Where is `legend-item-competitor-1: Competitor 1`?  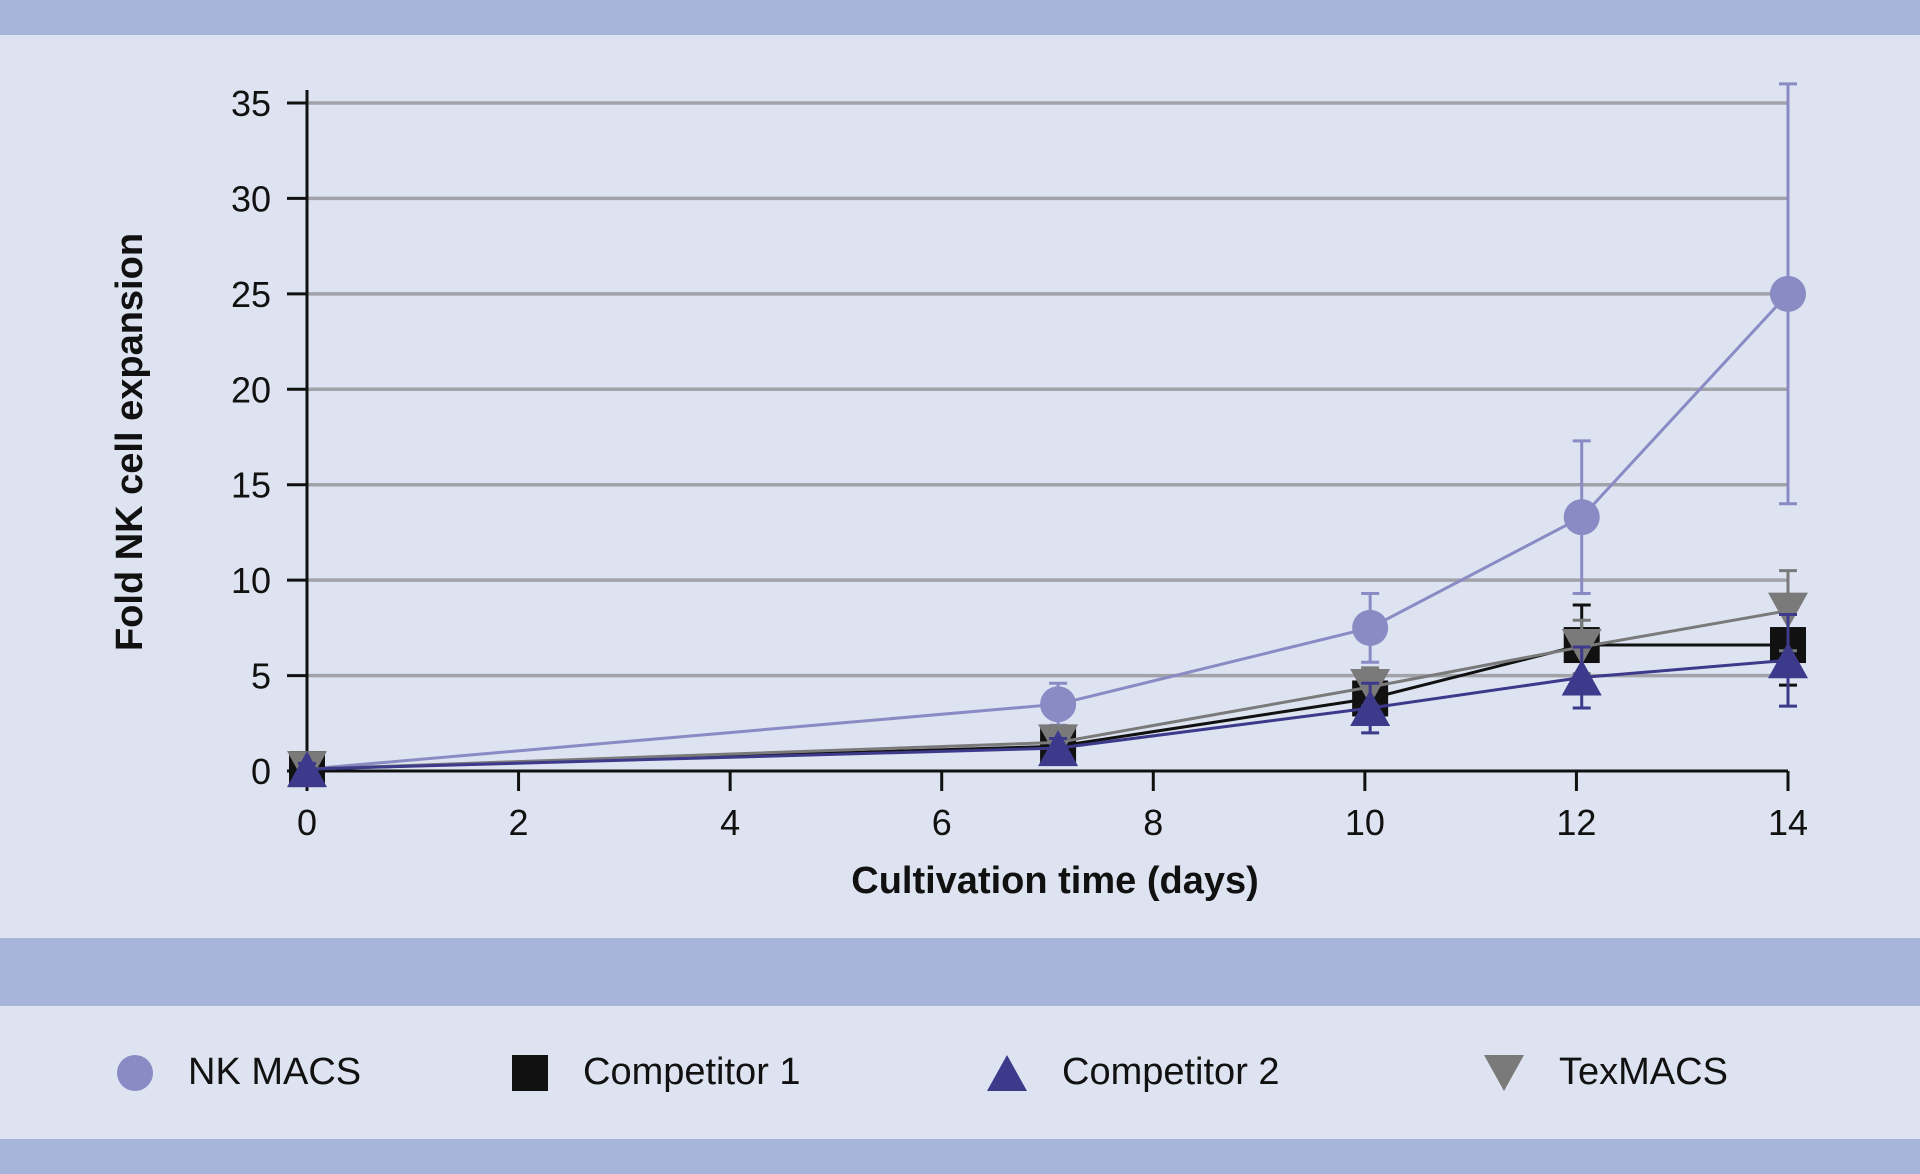
legend-item-competitor-1: Competitor 1 is located at coordinates (656, 1072).